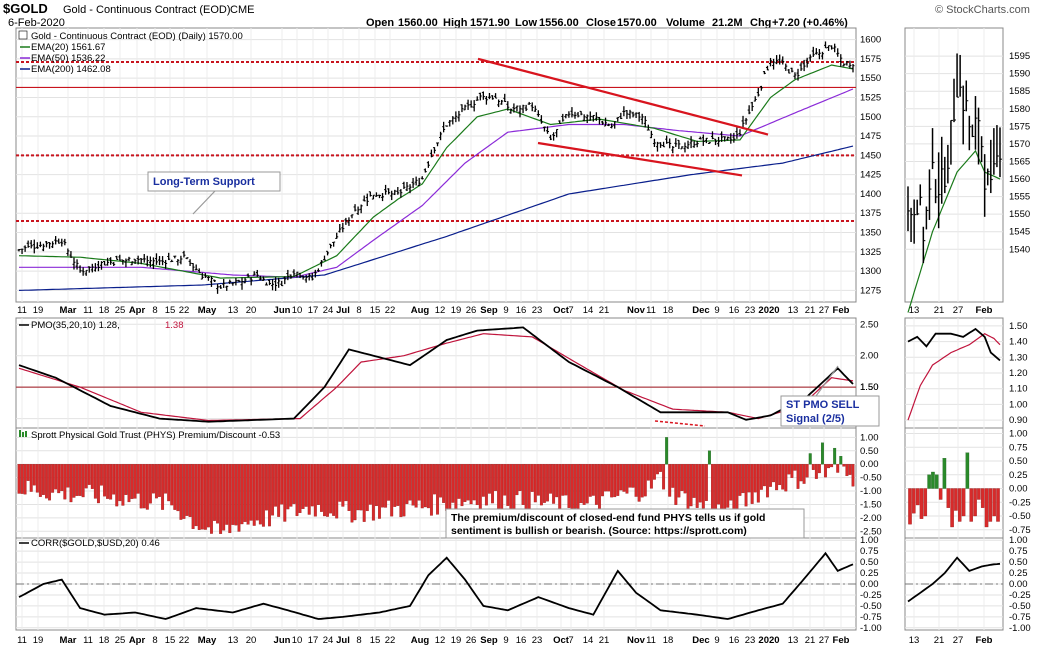  I want to click on zoom-phys-bar, so click(982, 498).